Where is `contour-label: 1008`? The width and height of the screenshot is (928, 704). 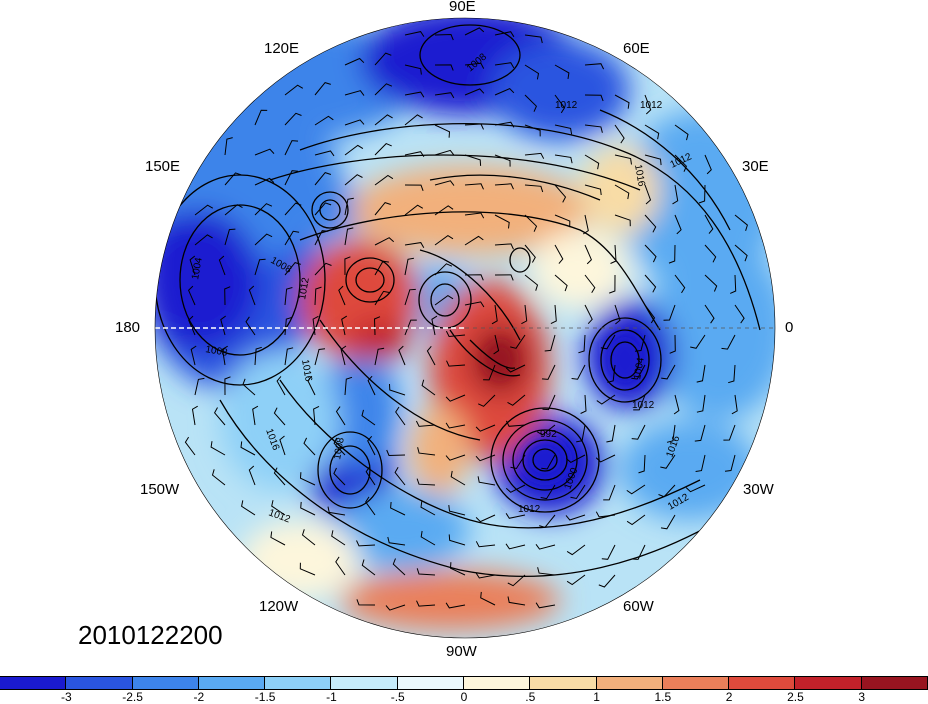 contour-label: 1008 is located at coordinates (216, 351).